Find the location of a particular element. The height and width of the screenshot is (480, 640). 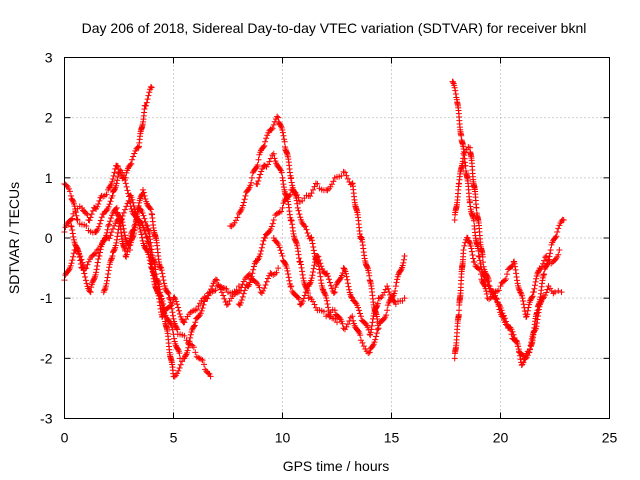

x-axis-label: GPS time / hours is located at coordinates (336, 466).